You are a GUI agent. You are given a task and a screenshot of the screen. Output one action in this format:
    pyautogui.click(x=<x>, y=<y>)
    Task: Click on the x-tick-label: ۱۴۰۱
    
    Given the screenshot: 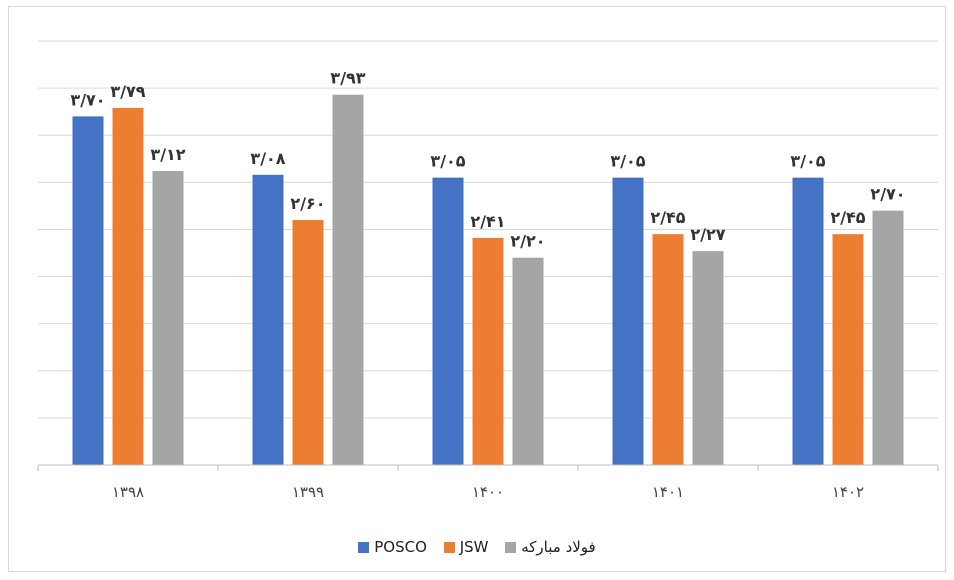 What is the action you would take?
    pyautogui.click(x=668, y=492)
    